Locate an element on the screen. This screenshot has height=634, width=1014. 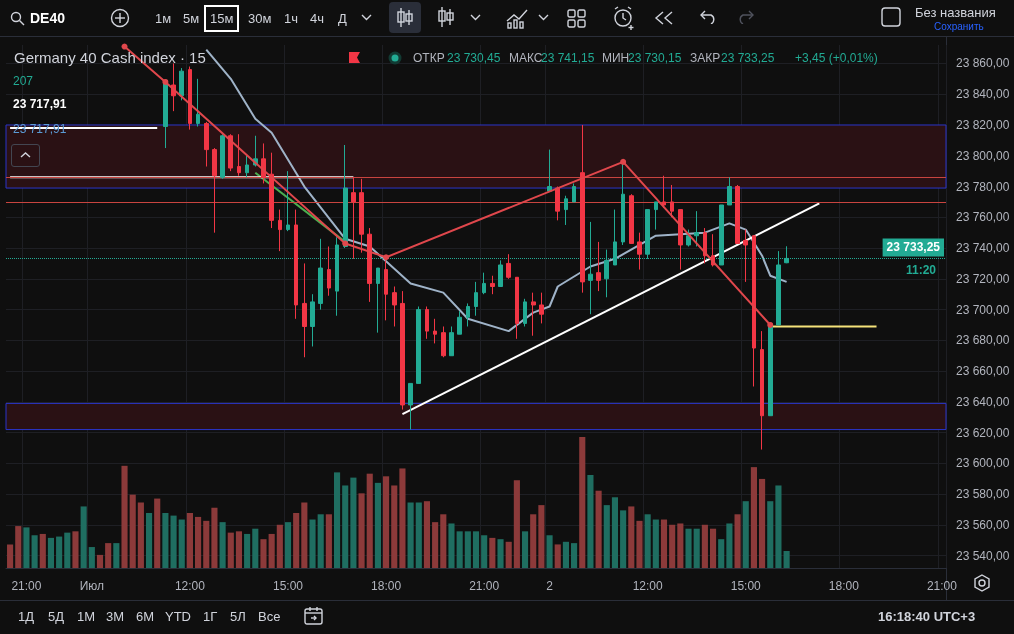
x-tick-label: 15:00 is located at coordinates (746, 586).